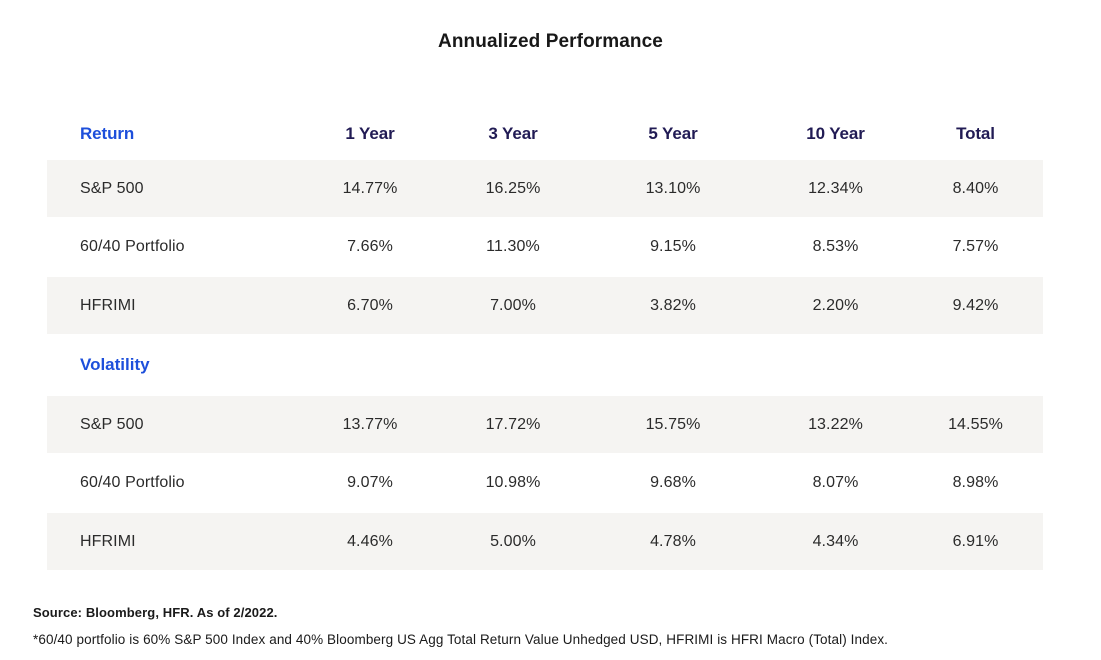 The height and width of the screenshot is (660, 1101). Describe the element at coordinates (835, 424) in the screenshot. I see `cell-value: 13.22%` at that location.